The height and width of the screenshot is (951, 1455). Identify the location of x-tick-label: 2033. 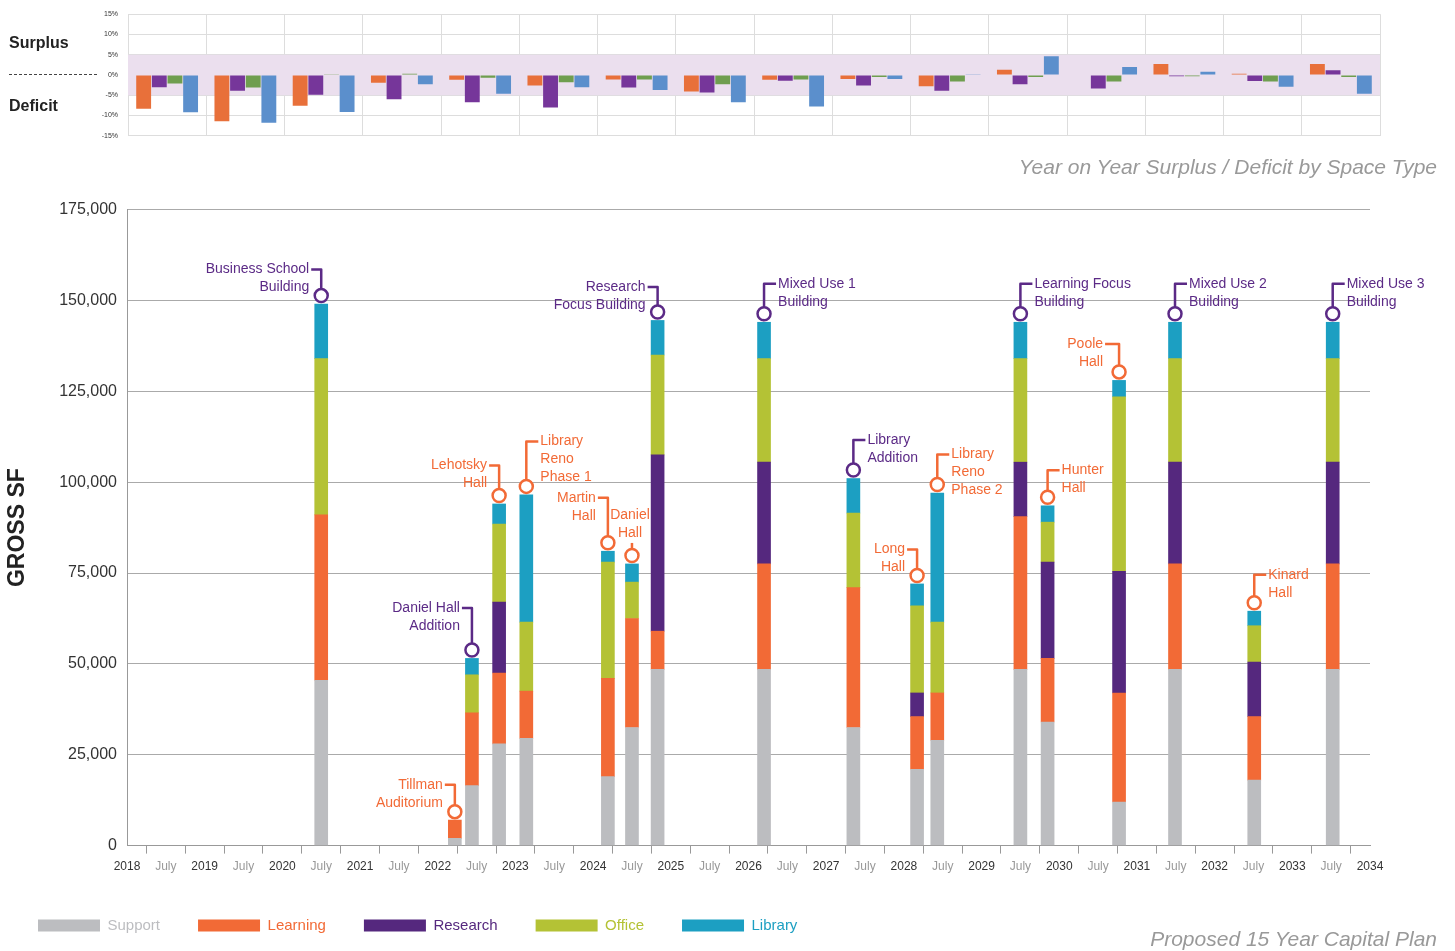
(1292, 866).